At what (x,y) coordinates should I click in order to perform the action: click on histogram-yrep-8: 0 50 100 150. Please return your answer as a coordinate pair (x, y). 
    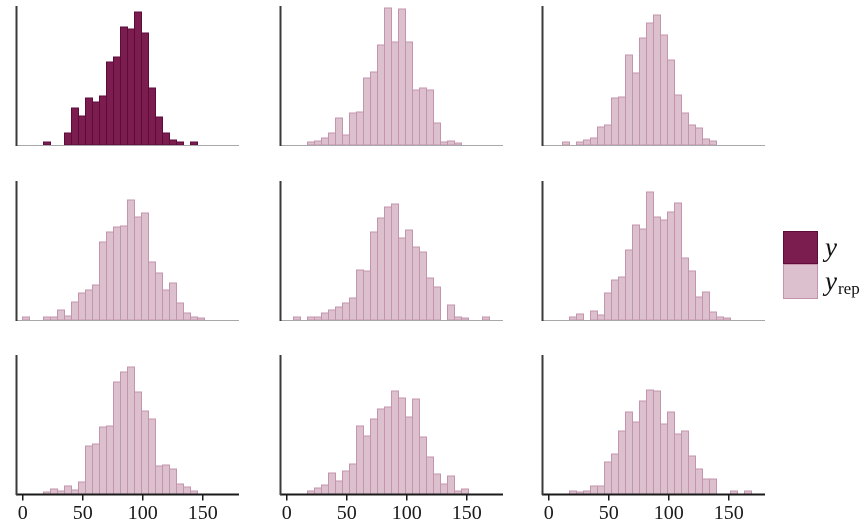
    Looking at the image, I should click on (653, 439).